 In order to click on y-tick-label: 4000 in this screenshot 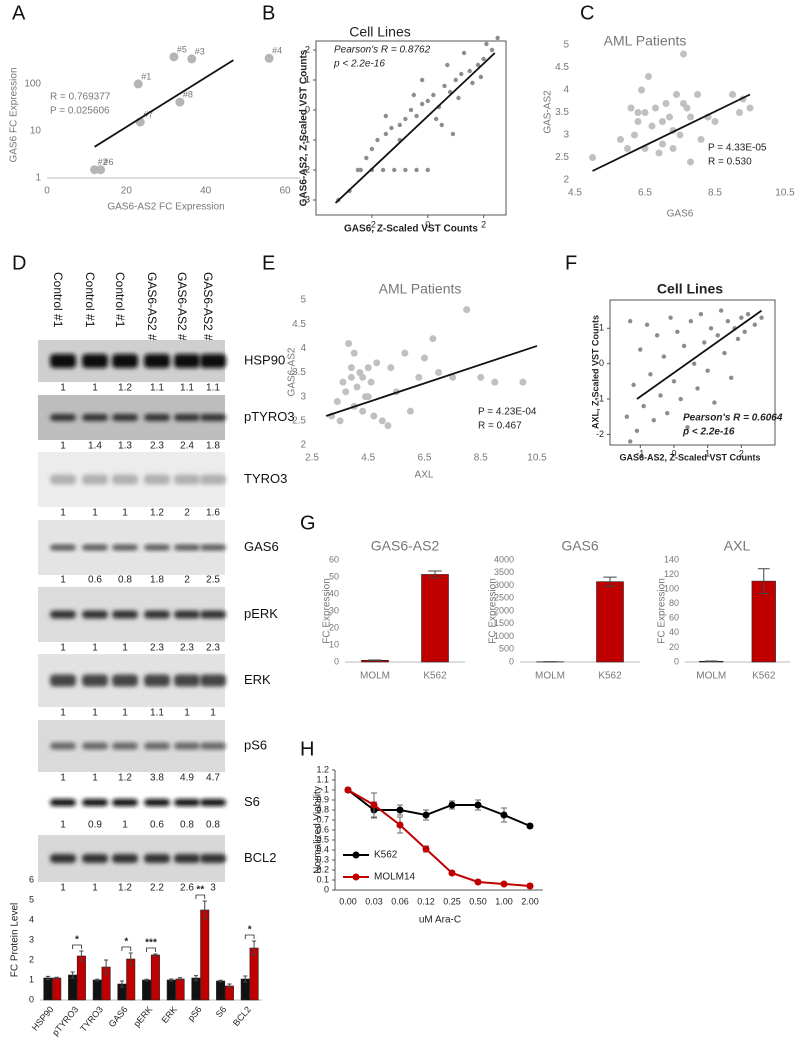, I will do `click(504, 559)`.